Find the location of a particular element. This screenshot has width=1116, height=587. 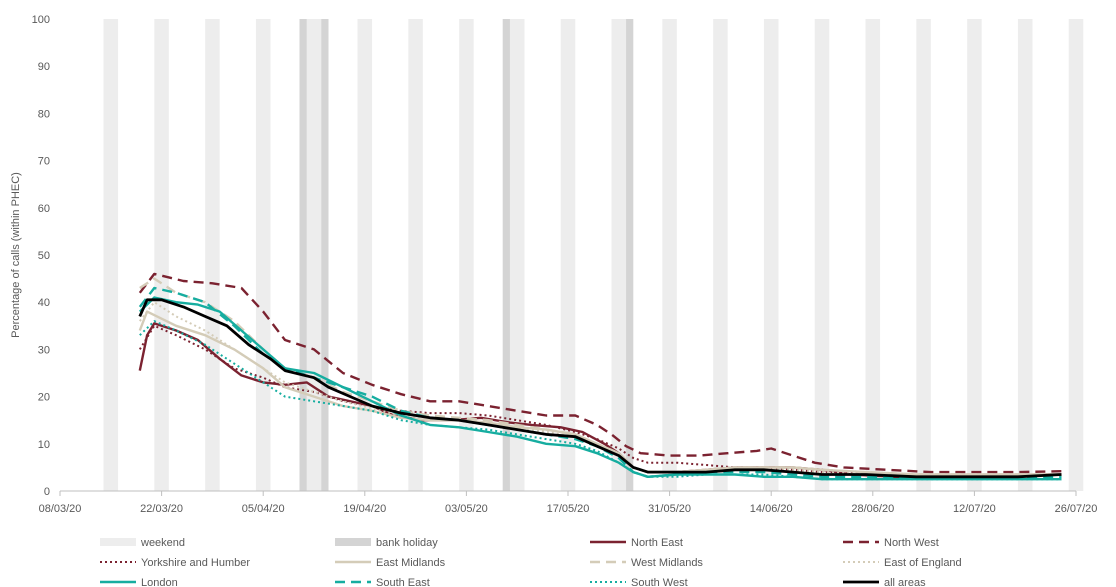

legend-item-all-areas: all areas is located at coordinates (884, 582).